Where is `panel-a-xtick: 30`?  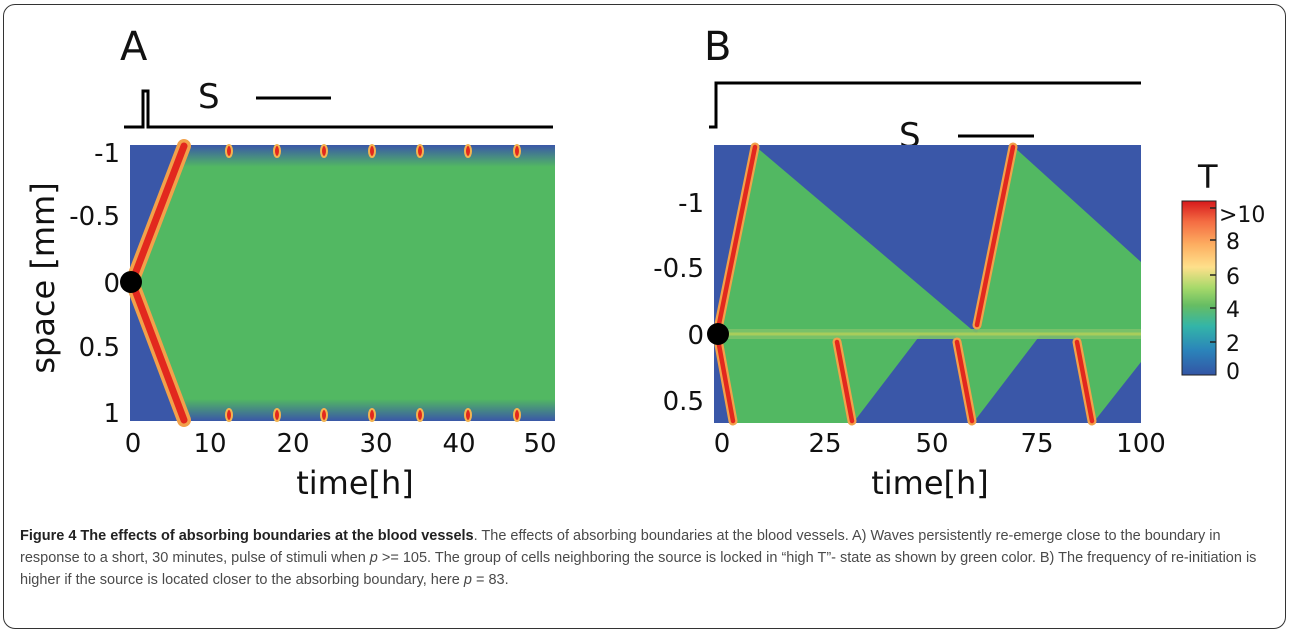
panel-a-xtick: 30 is located at coordinates (375, 444).